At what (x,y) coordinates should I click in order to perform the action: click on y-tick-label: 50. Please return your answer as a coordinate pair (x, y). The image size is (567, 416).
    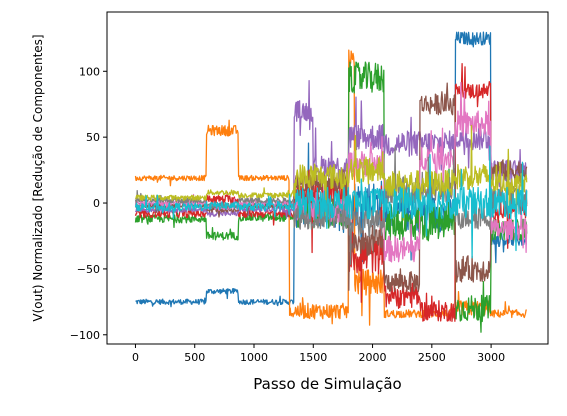
    Looking at the image, I should click on (93, 137).